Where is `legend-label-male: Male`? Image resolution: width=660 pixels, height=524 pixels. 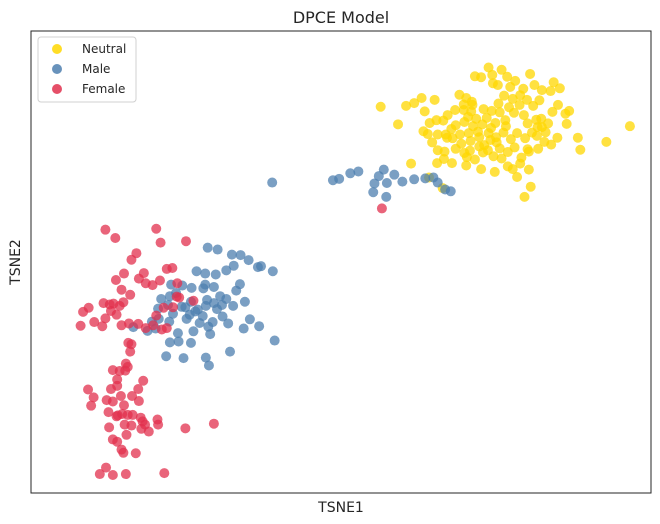 legend-label-male: Male is located at coordinates (96, 69).